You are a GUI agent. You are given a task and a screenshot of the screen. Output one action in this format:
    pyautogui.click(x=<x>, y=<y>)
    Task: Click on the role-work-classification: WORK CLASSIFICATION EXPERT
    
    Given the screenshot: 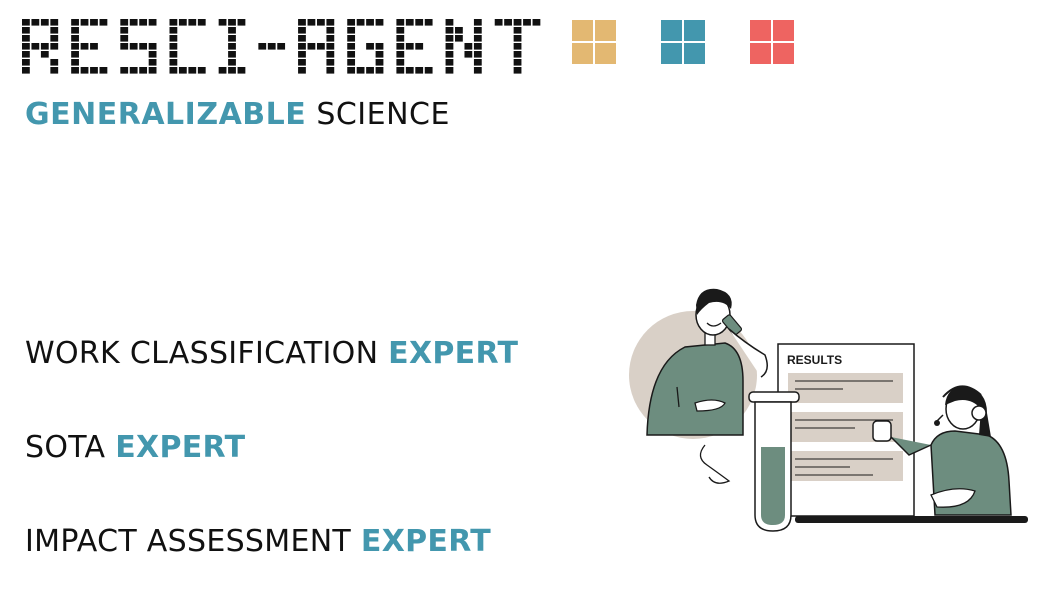 What is the action you would take?
    pyautogui.click(x=271, y=353)
    